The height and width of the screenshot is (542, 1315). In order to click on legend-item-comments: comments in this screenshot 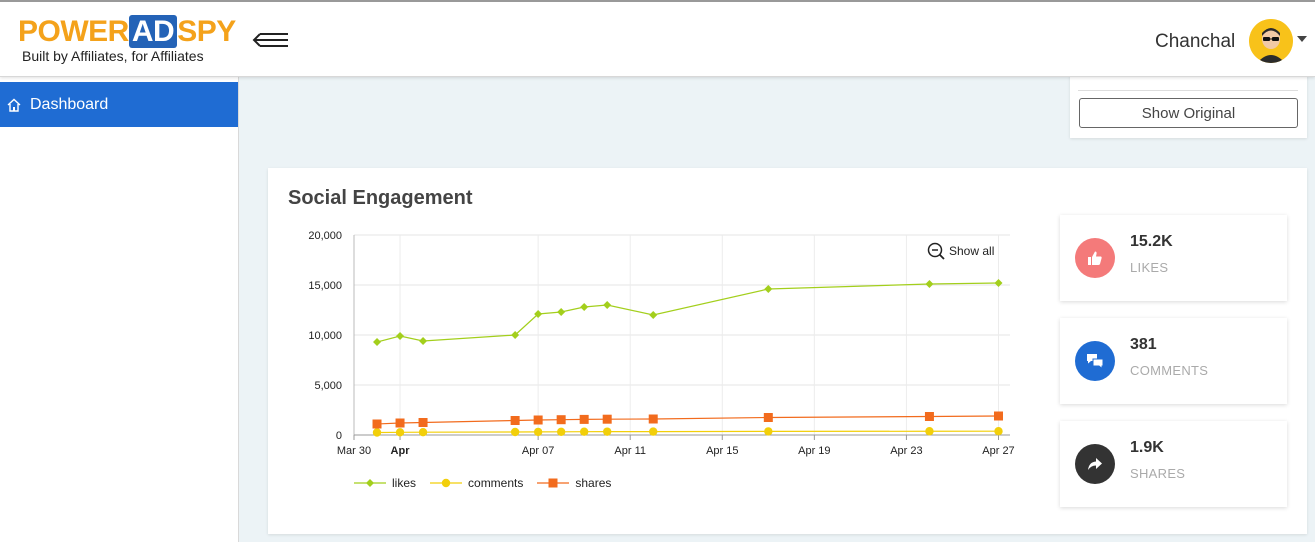, I will do `click(476, 483)`.